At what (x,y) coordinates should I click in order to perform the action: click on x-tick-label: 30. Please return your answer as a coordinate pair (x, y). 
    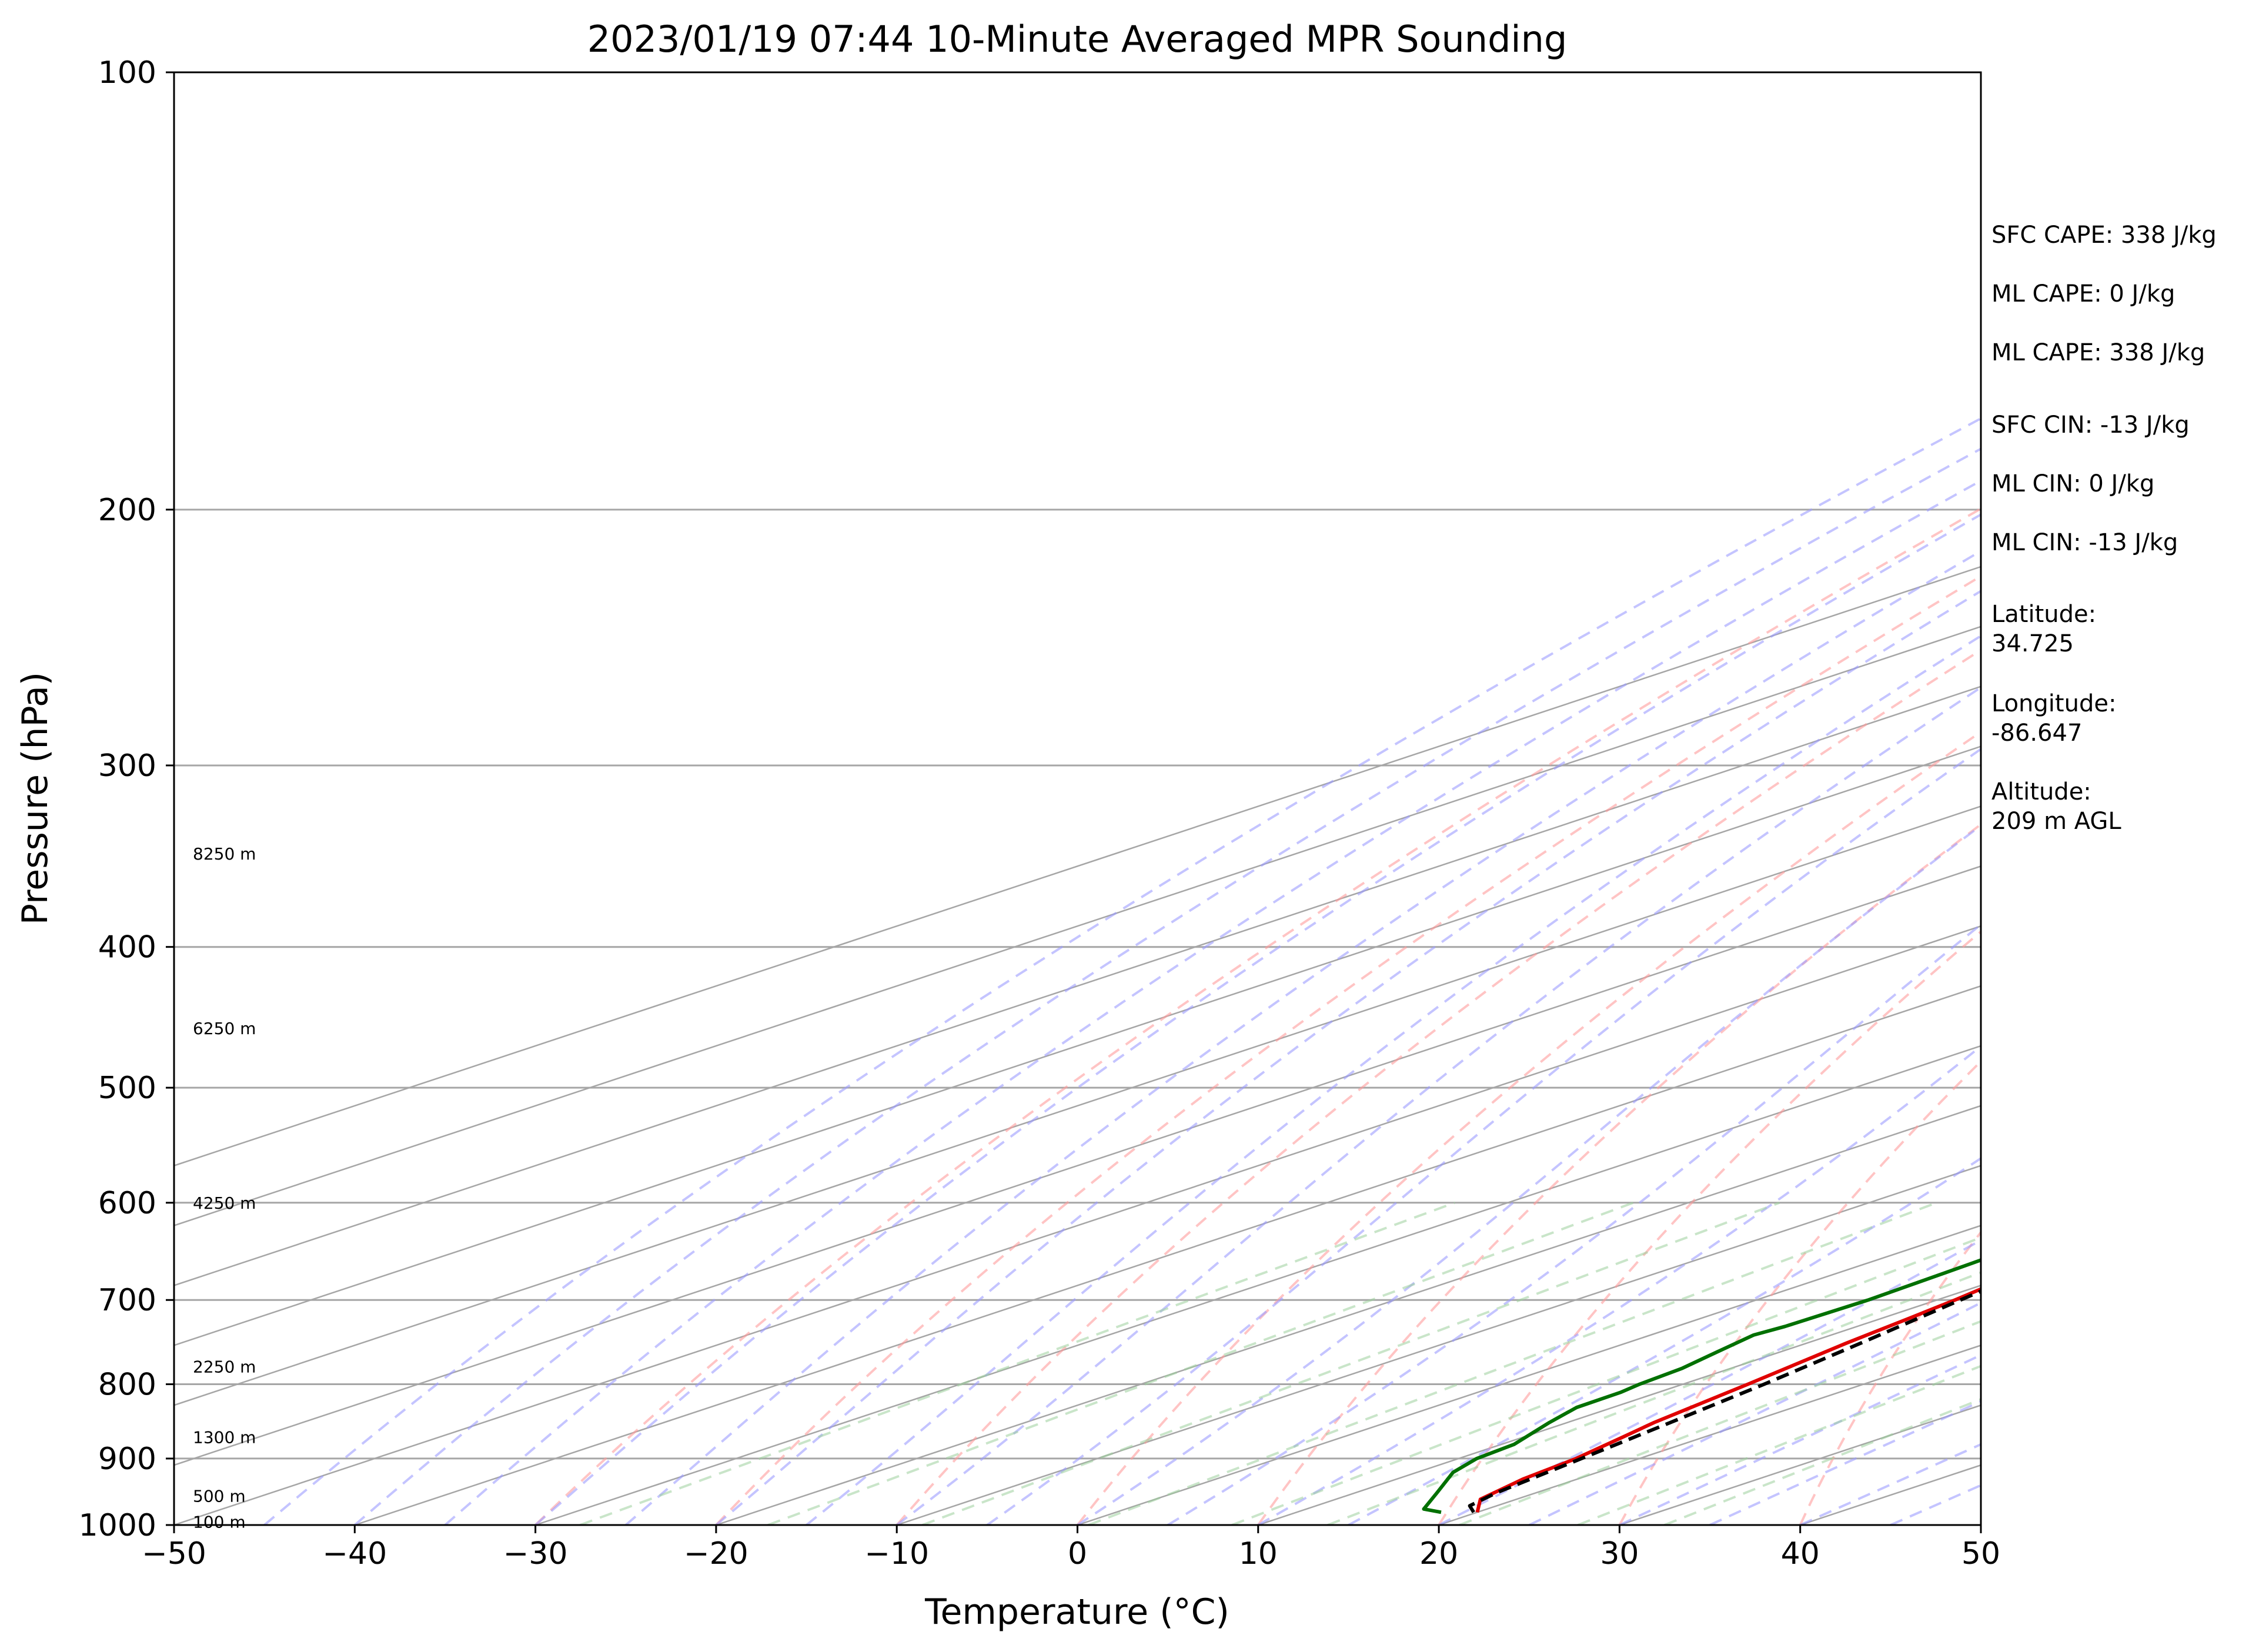
    Looking at the image, I should click on (1619, 1554).